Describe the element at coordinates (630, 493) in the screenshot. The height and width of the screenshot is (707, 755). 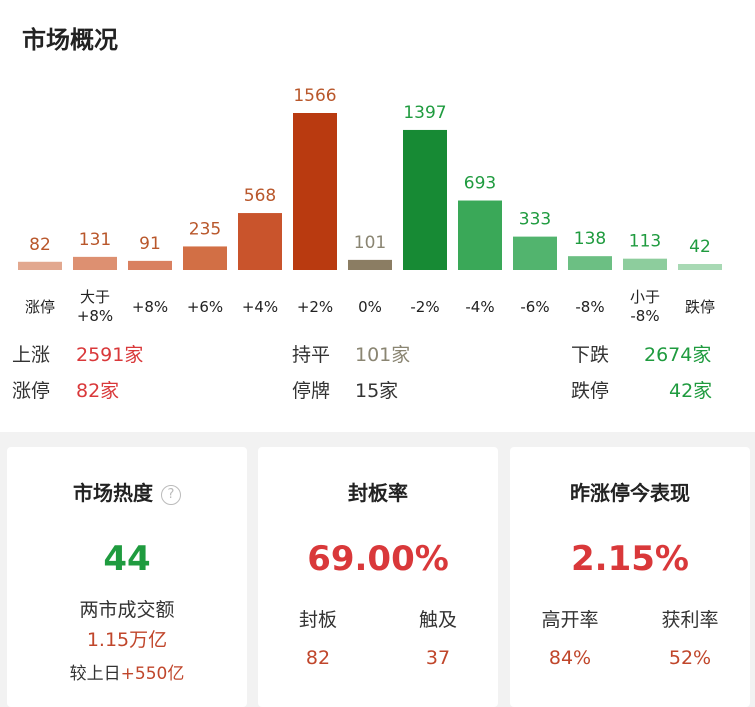
I see `performance-title: 昨涨停今表现` at that location.